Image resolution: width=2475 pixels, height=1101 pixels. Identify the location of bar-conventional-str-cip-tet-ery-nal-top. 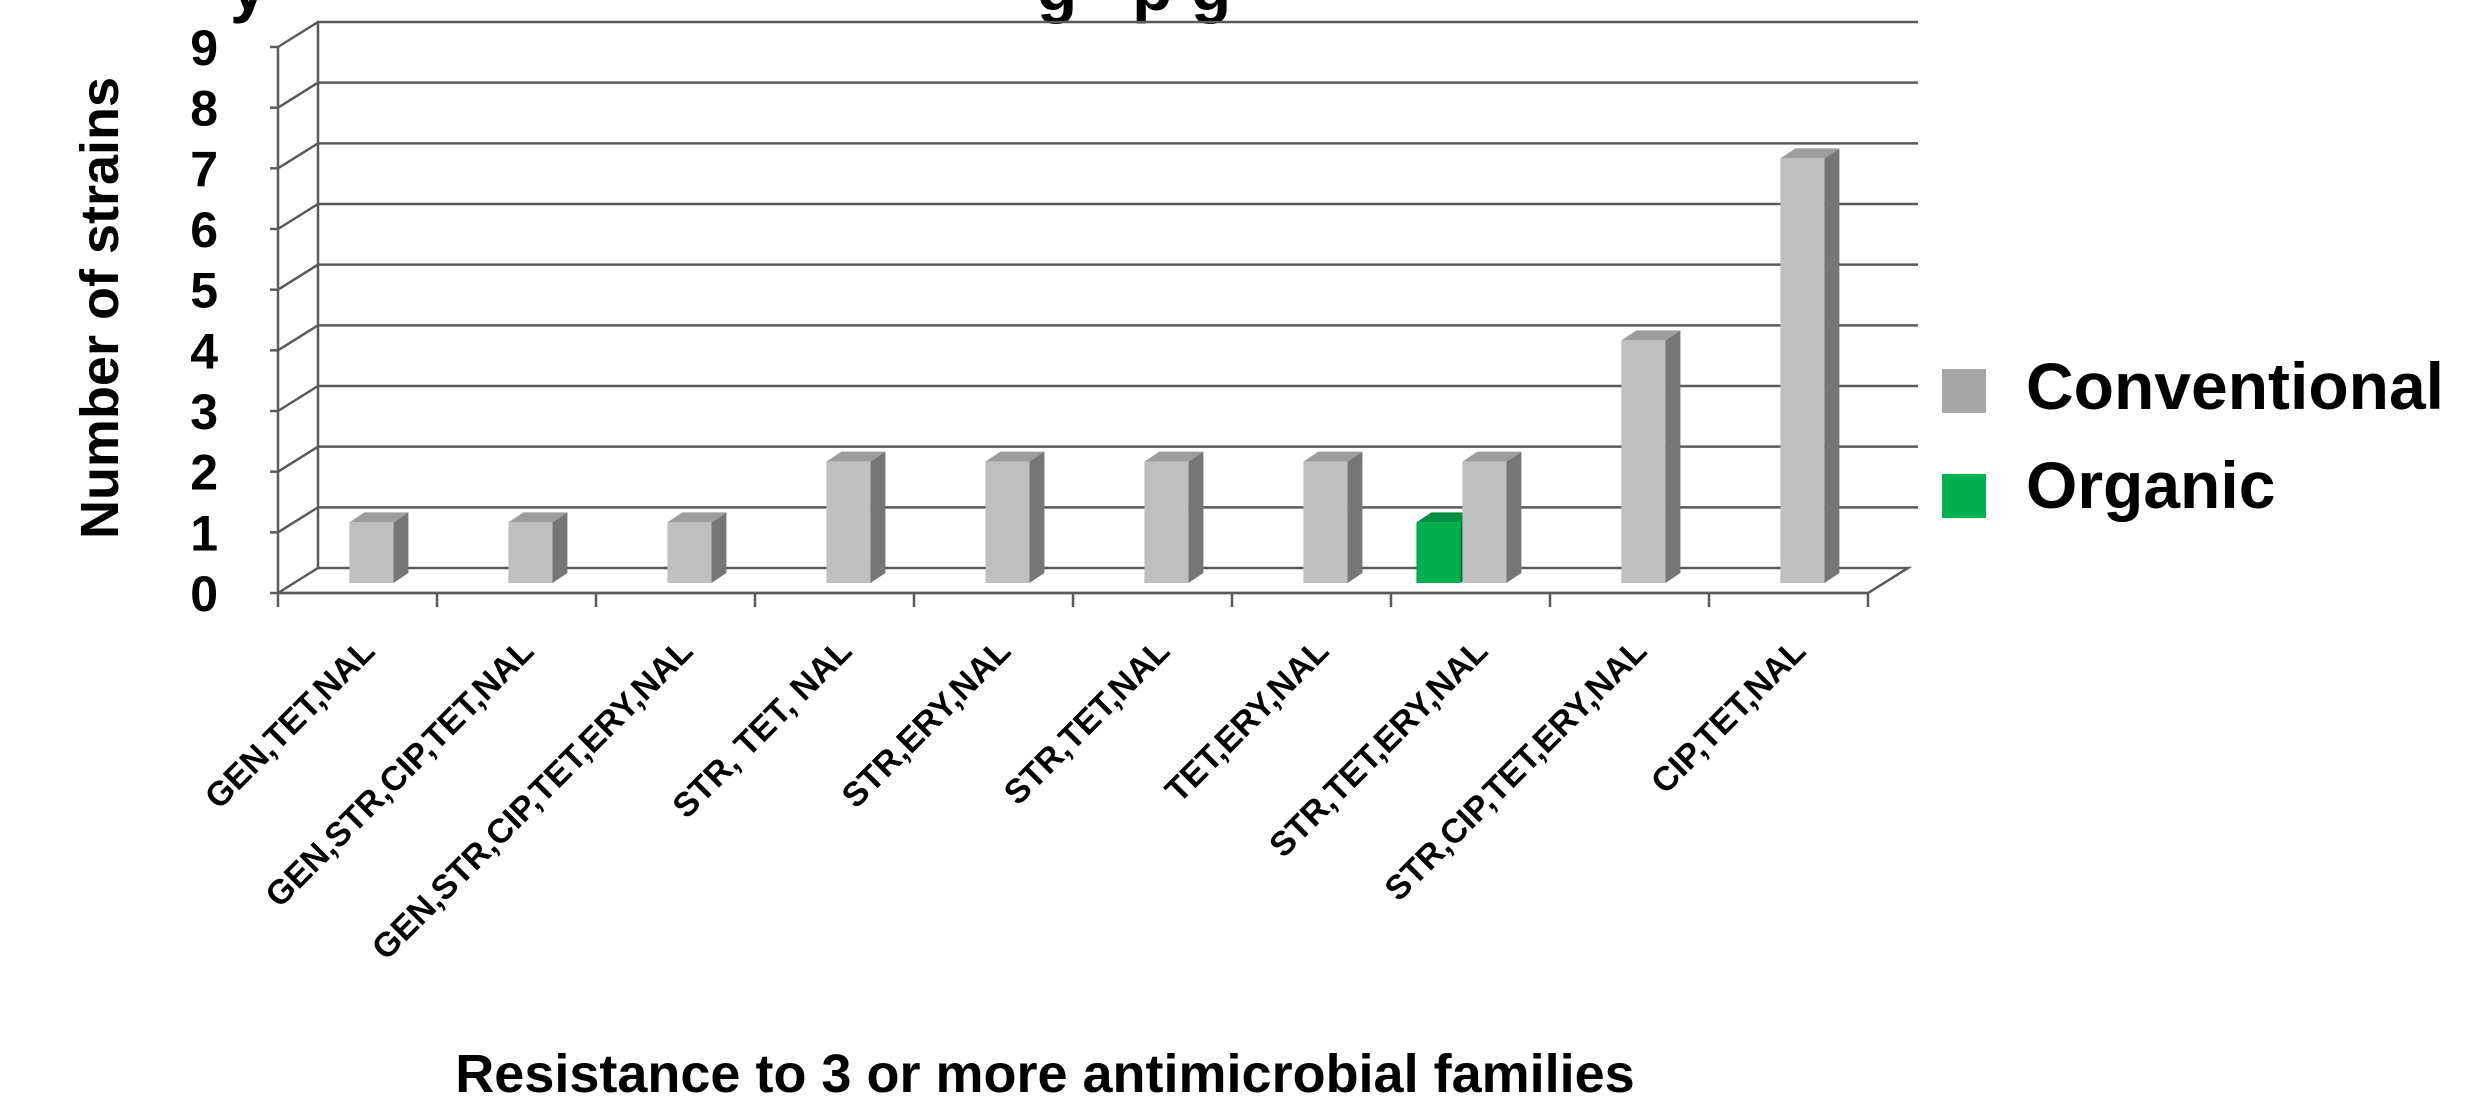
(1651, 335).